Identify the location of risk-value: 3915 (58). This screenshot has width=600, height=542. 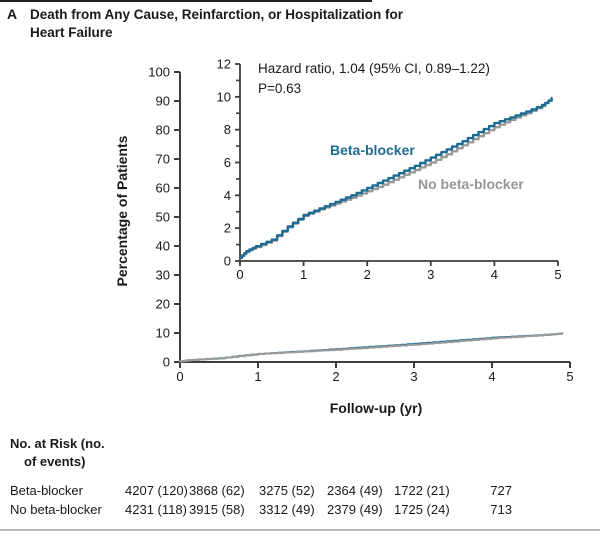
(217, 509).